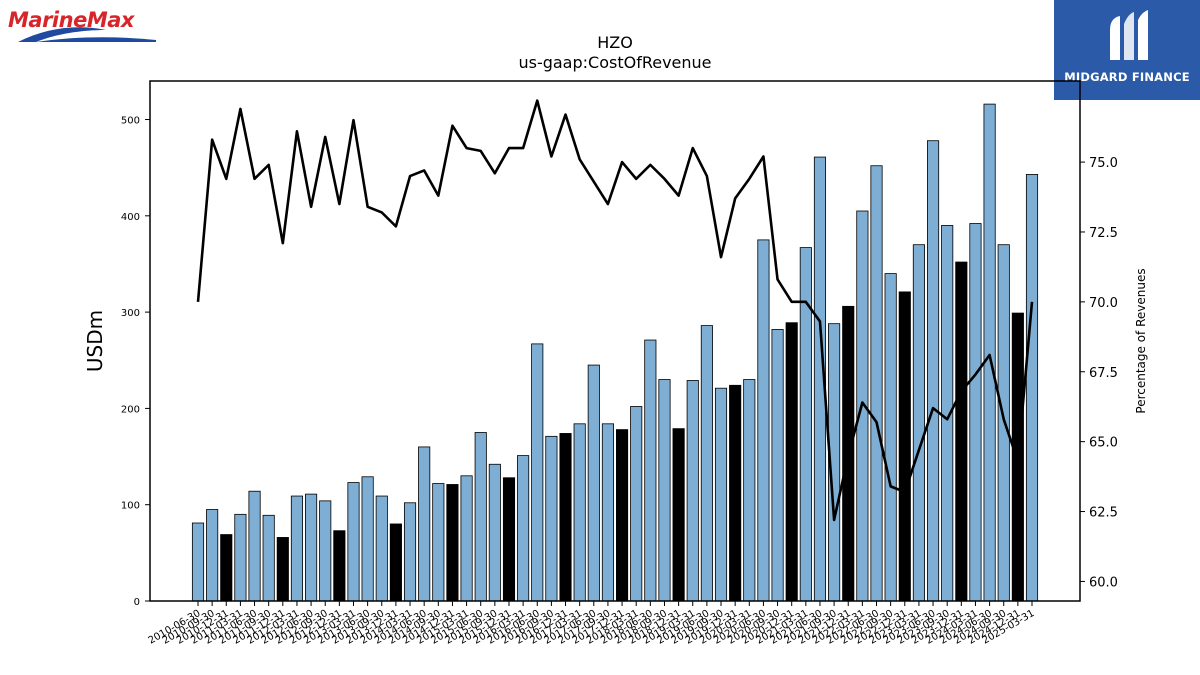  Describe the element at coordinates (130, 121) in the screenshot. I see `y-tick-label: 500` at that location.